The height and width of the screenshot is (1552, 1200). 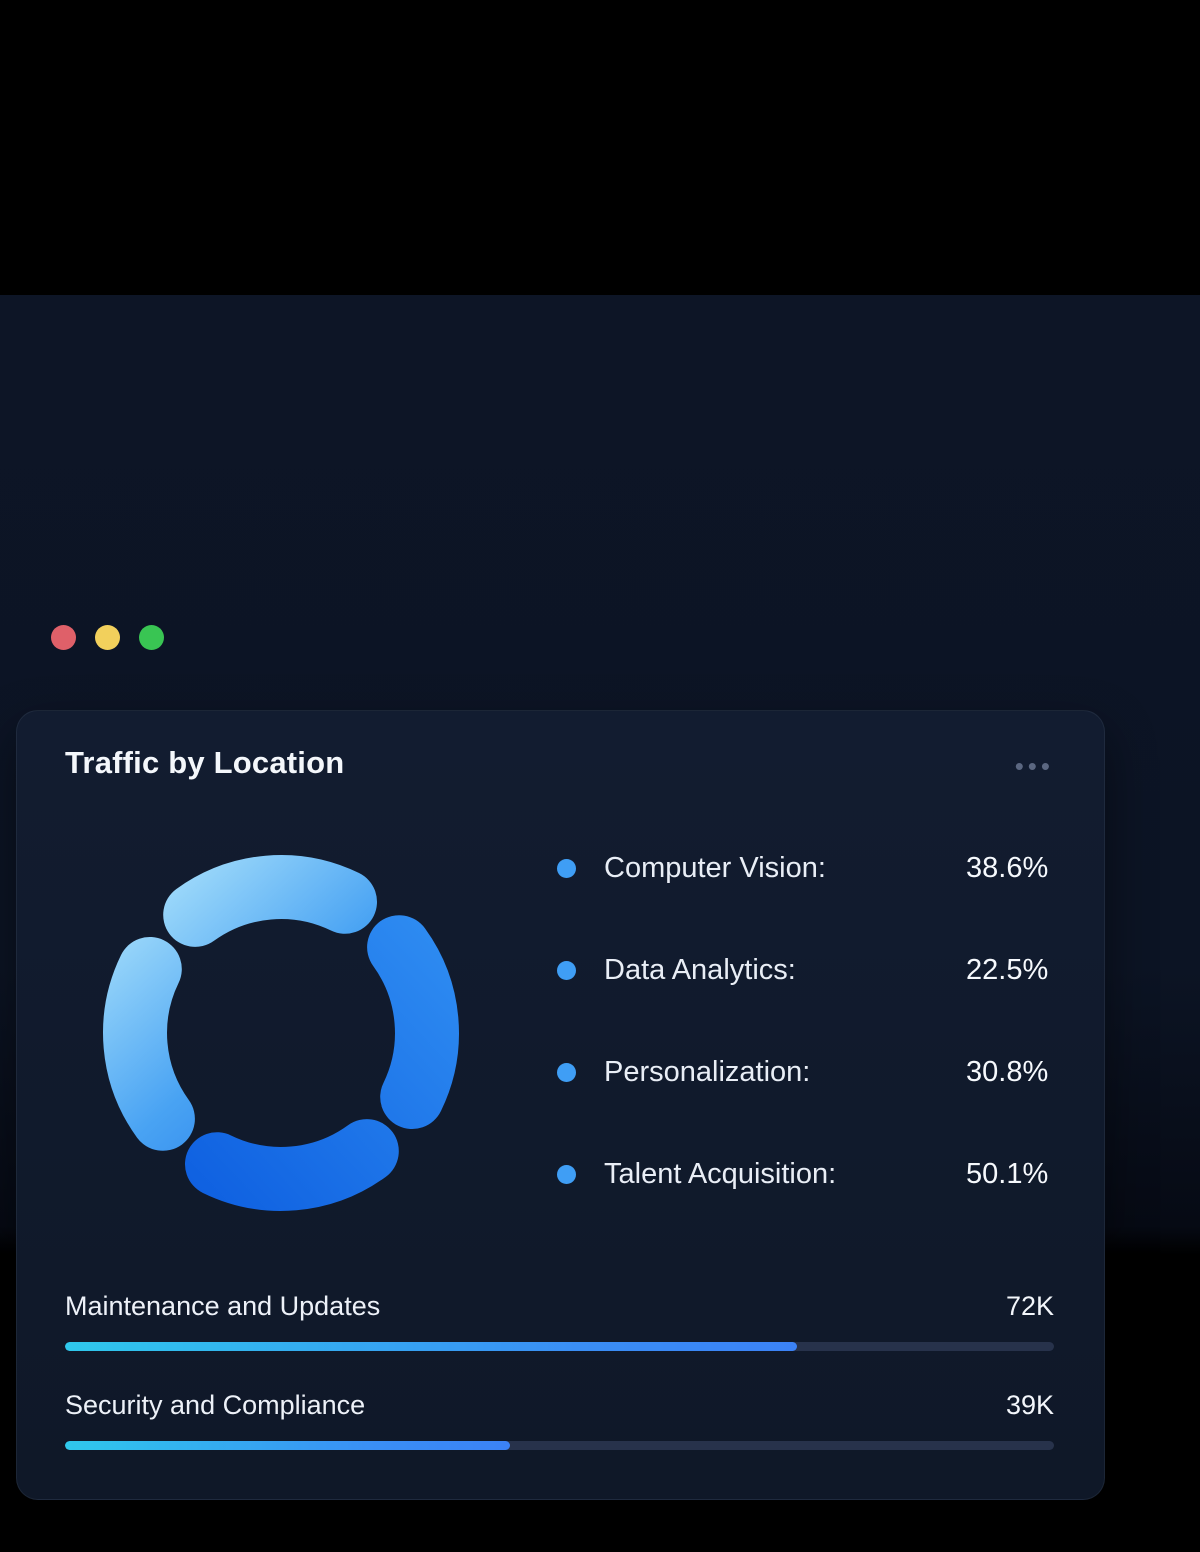 I want to click on bar-maintenance-and-updates: Maintenance and Updates 72K, so click(x=559, y=1321).